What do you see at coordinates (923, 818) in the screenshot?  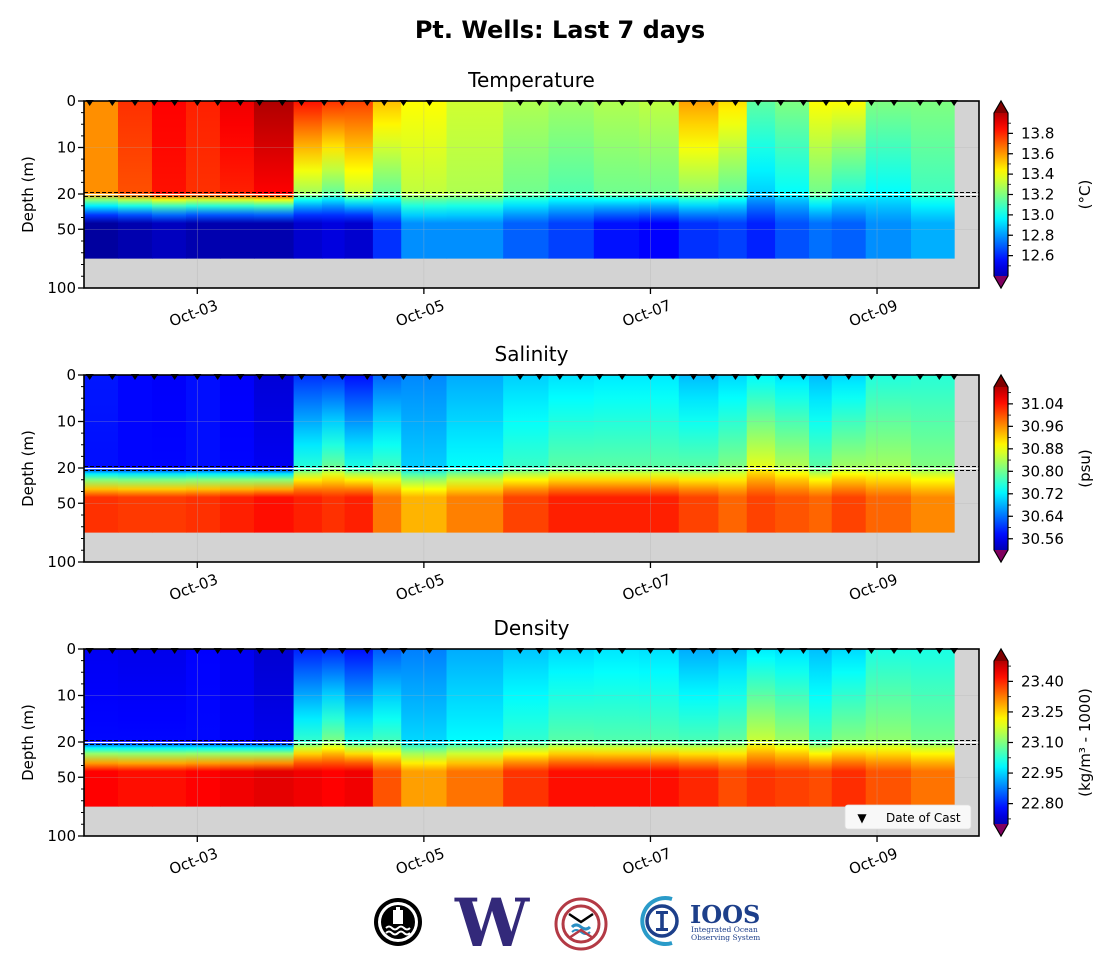 I see `legend-label: Date of Cast` at bounding box center [923, 818].